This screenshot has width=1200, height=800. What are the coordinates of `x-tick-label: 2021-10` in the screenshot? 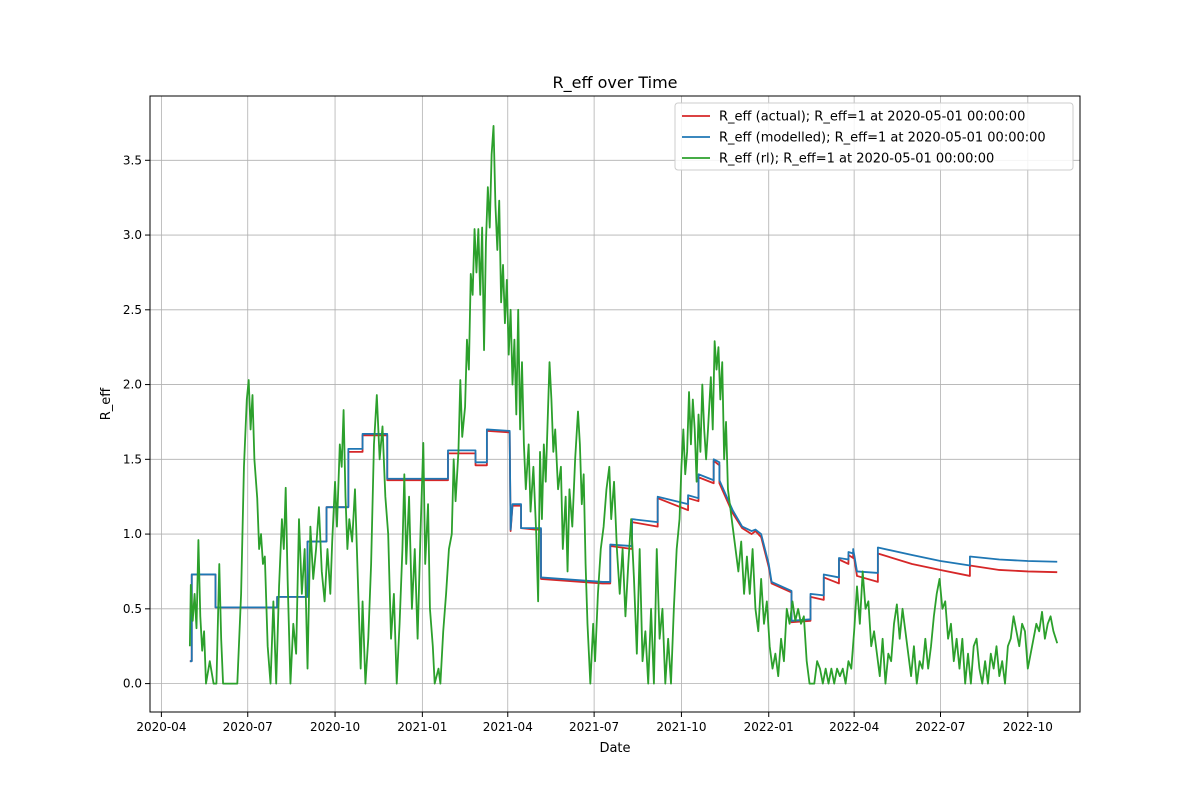 It's located at (681, 727).